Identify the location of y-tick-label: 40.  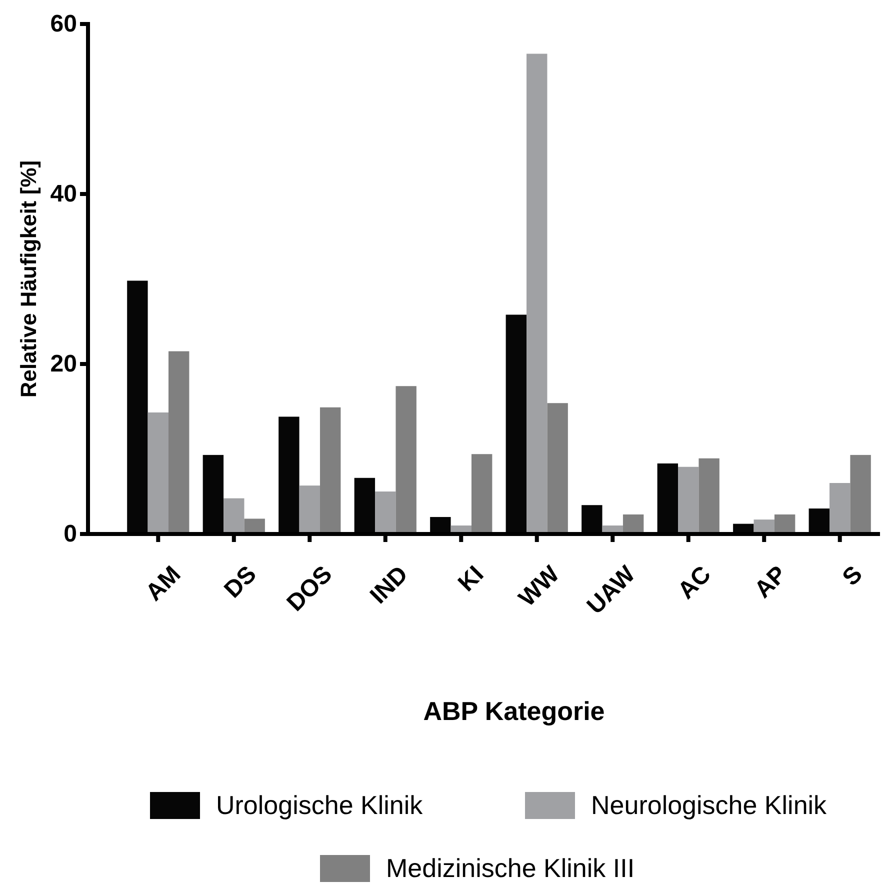
(63, 194).